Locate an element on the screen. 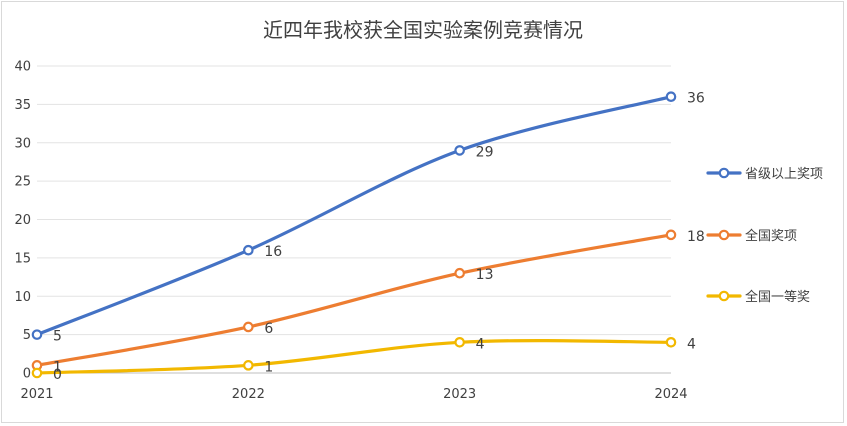 The width and height of the screenshot is (847, 426). y-tick-label: 10 is located at coordinates (22, 297).